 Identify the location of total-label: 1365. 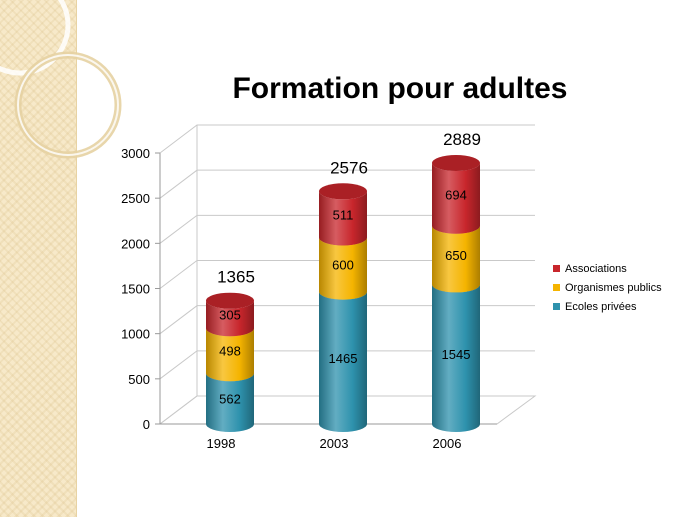
(236, 277).